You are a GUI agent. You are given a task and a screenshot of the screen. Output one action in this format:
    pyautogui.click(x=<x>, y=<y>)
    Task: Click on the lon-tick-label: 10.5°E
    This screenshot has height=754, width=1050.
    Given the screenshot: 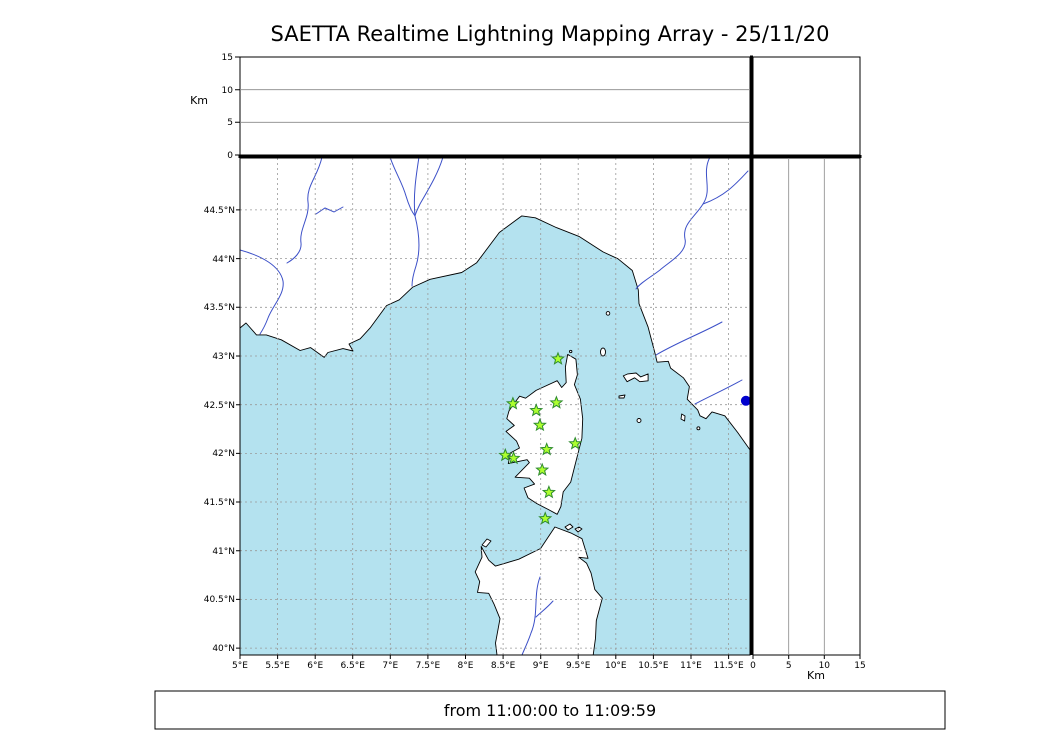 What is the action you would take?
    pyautogui.click(x=653, y=666)
    